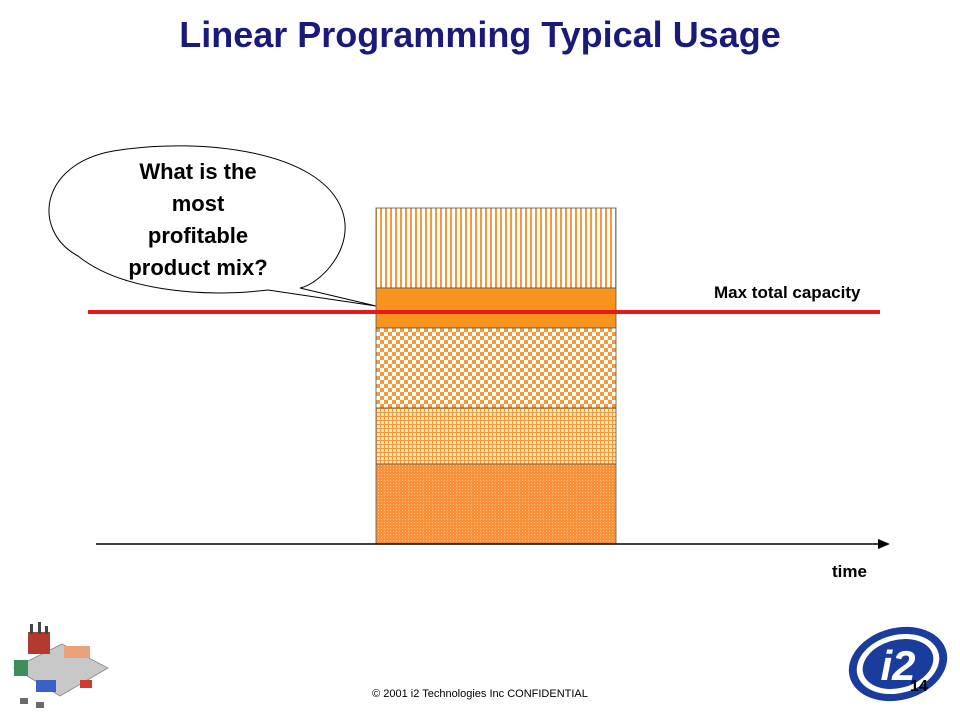  Describe the element at coordinates (496, 436) in the screenshot. I see `stack-segment-fine-grid` at that location.